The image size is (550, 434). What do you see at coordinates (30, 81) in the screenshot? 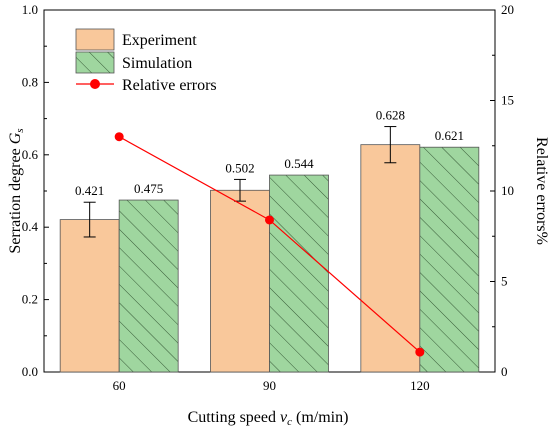
I see `y-tick-label: 0.8` at bounding box center [30, 81].